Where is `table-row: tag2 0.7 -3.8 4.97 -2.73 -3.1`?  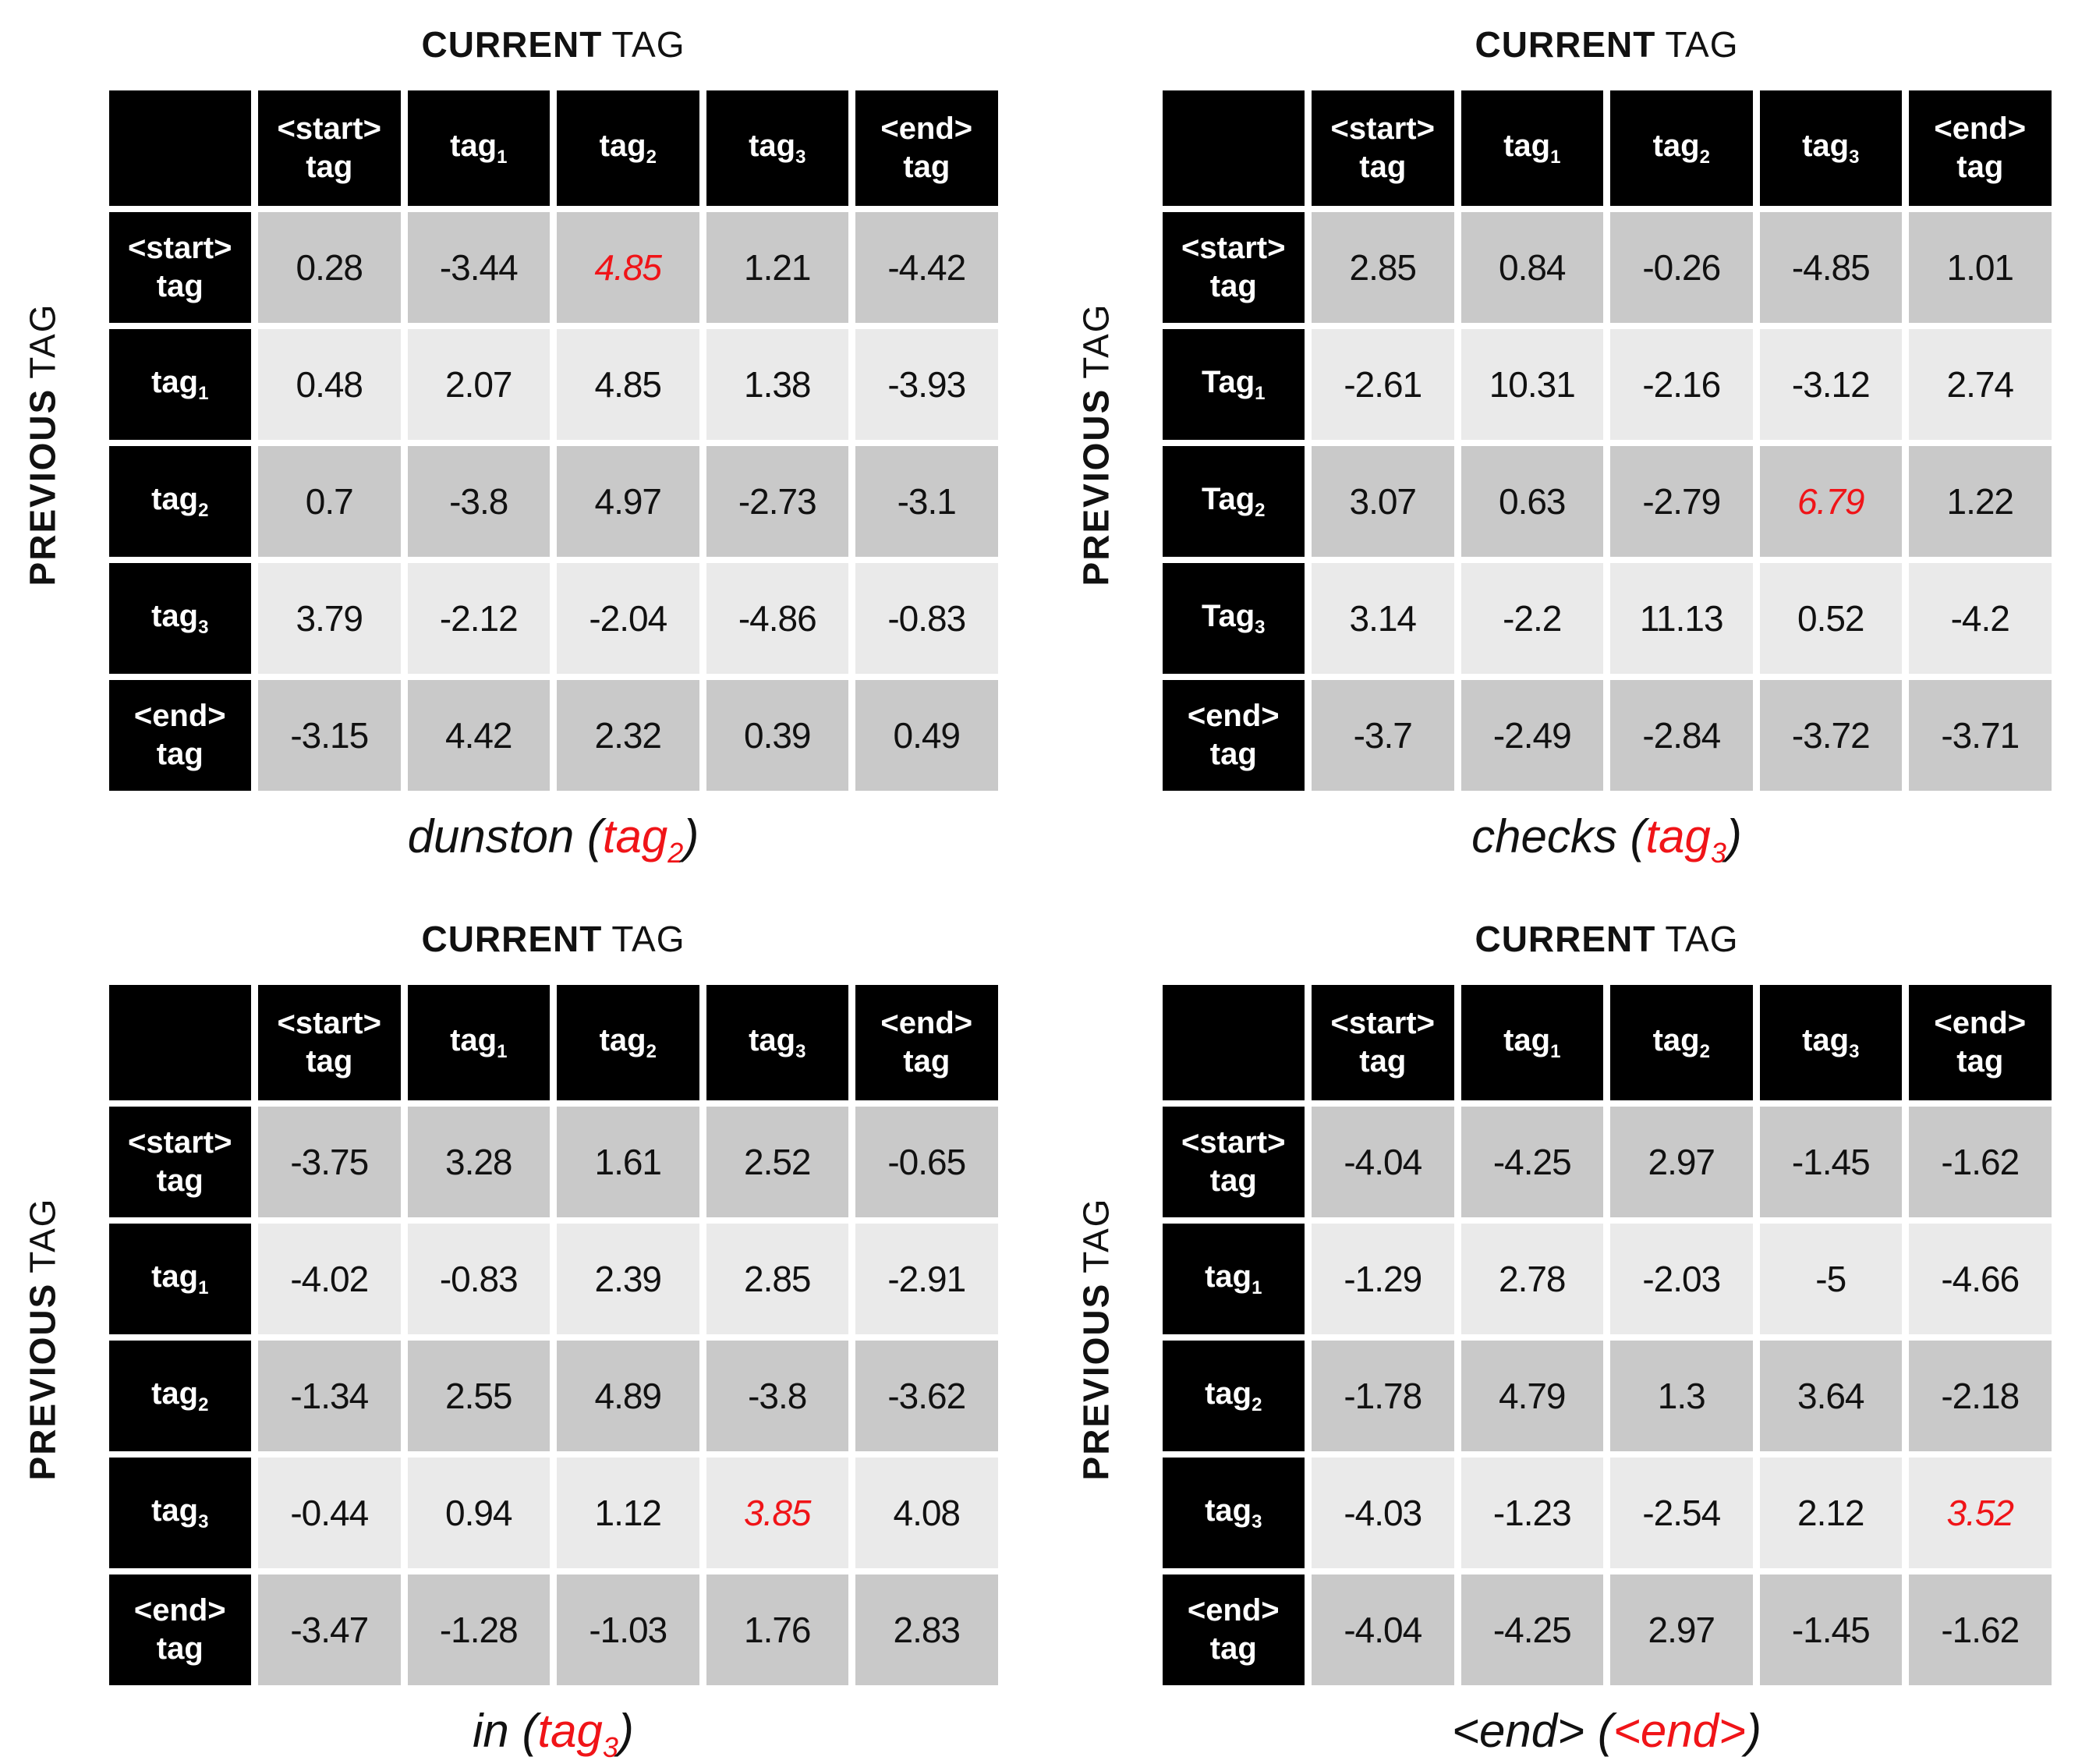
table-row: tag2 0.7 -3.8 4.97 -2.73 -3.1 is located at coordinates (553, 502).